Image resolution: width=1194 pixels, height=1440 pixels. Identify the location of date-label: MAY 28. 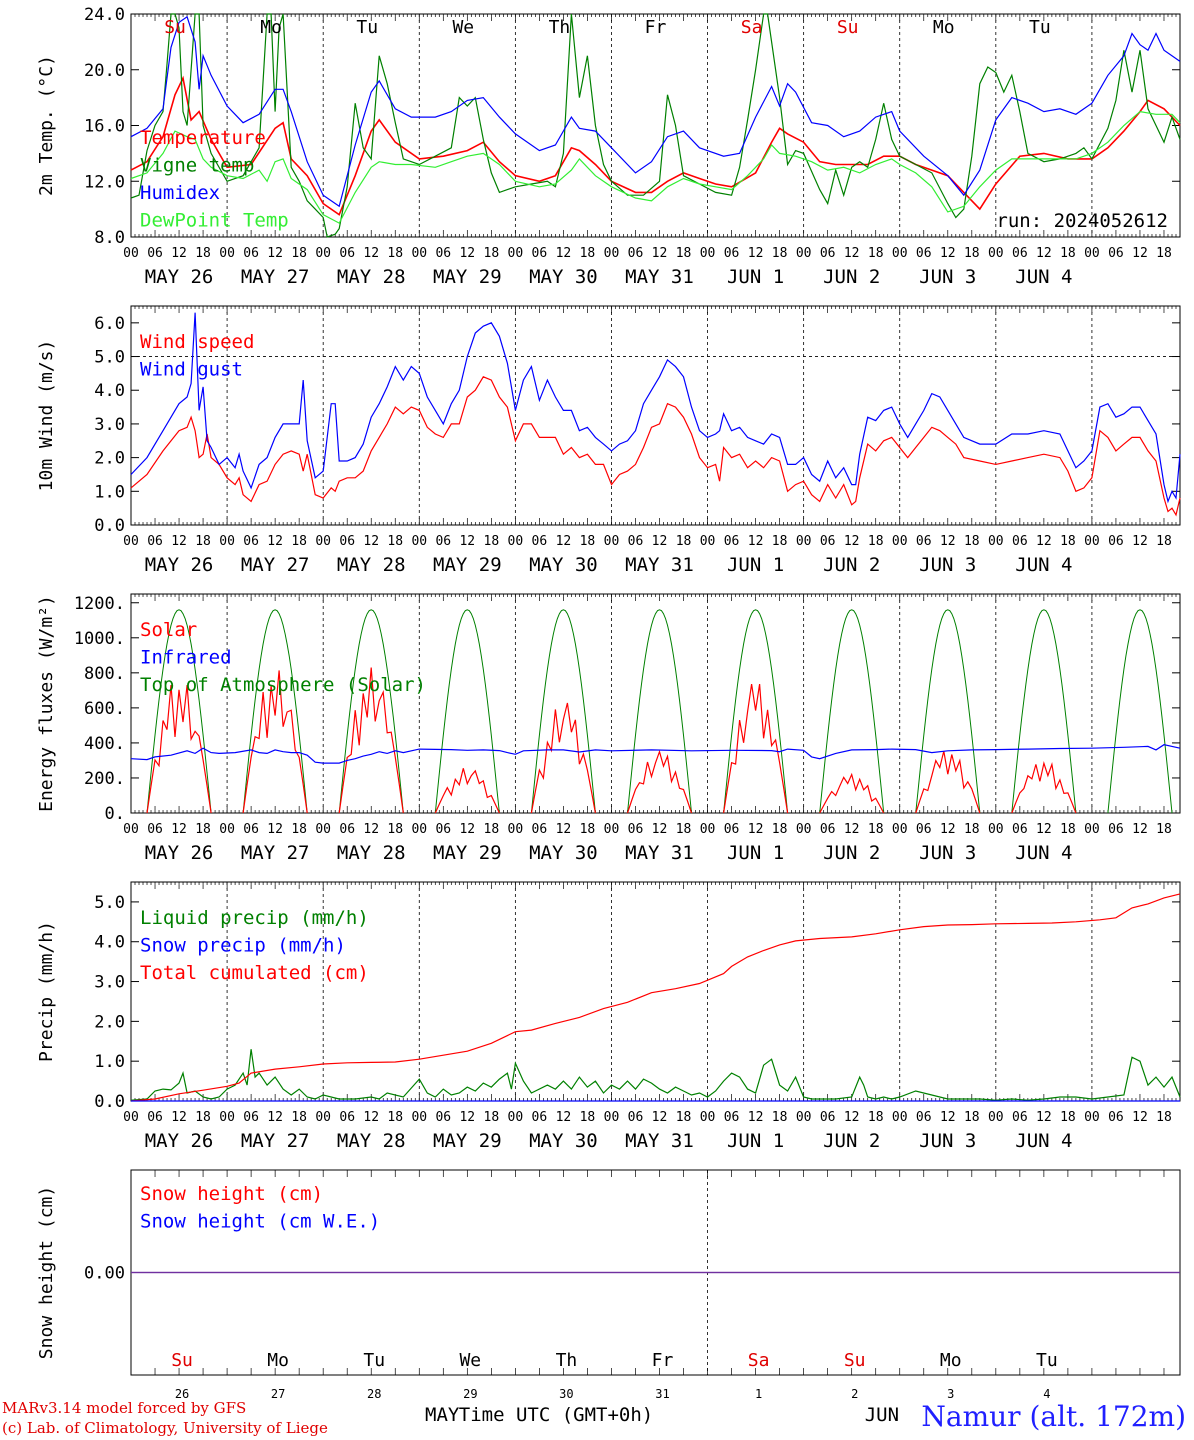
(371, 277).